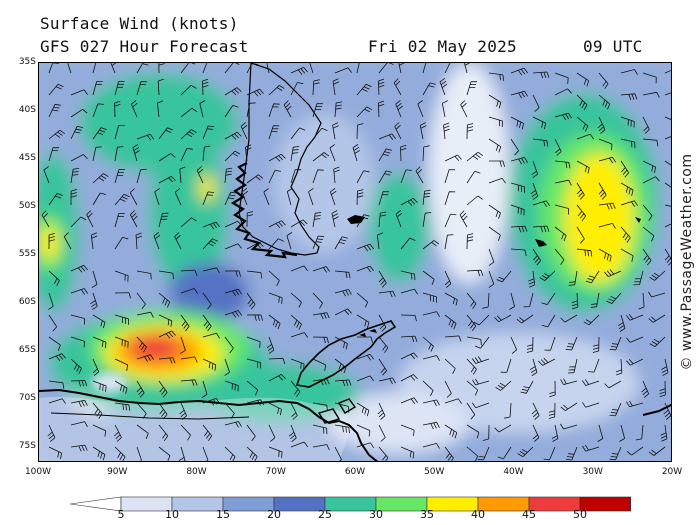 The width and height of the screenshot is (700, 525). Describe the element at coordinates (672, 472) in the screenshot. I see `lon-label: 20W` at that location.